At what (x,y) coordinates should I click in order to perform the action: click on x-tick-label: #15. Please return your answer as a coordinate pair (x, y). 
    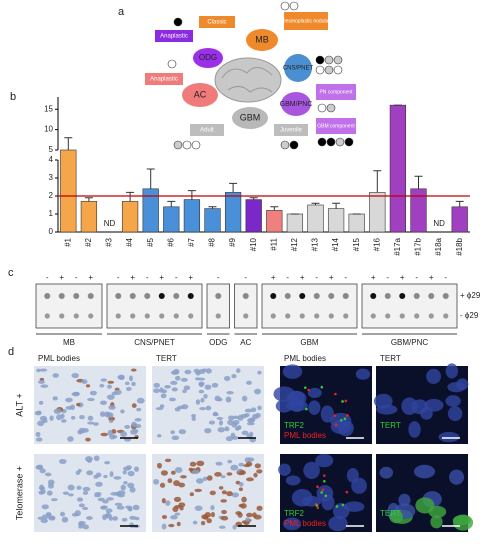
    Looking at the image, I should click on (356, 244).